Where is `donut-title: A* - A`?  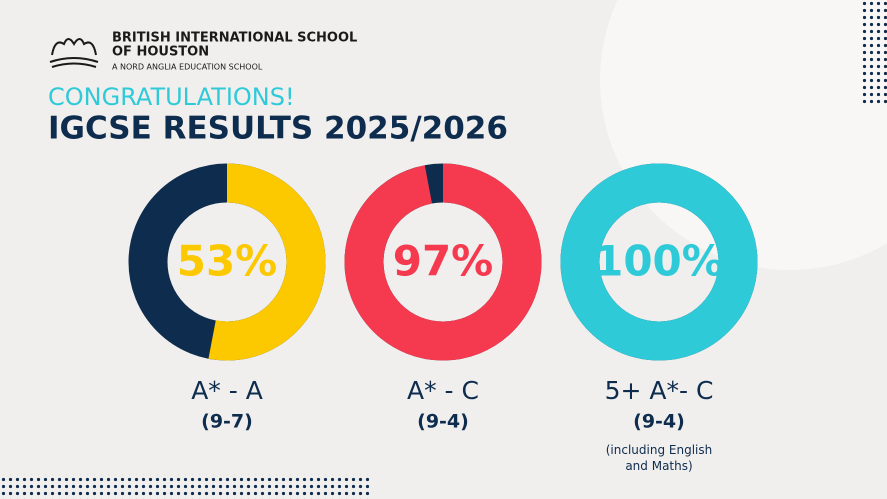
donut-title: A* - A is located at coordinates (227, 390).